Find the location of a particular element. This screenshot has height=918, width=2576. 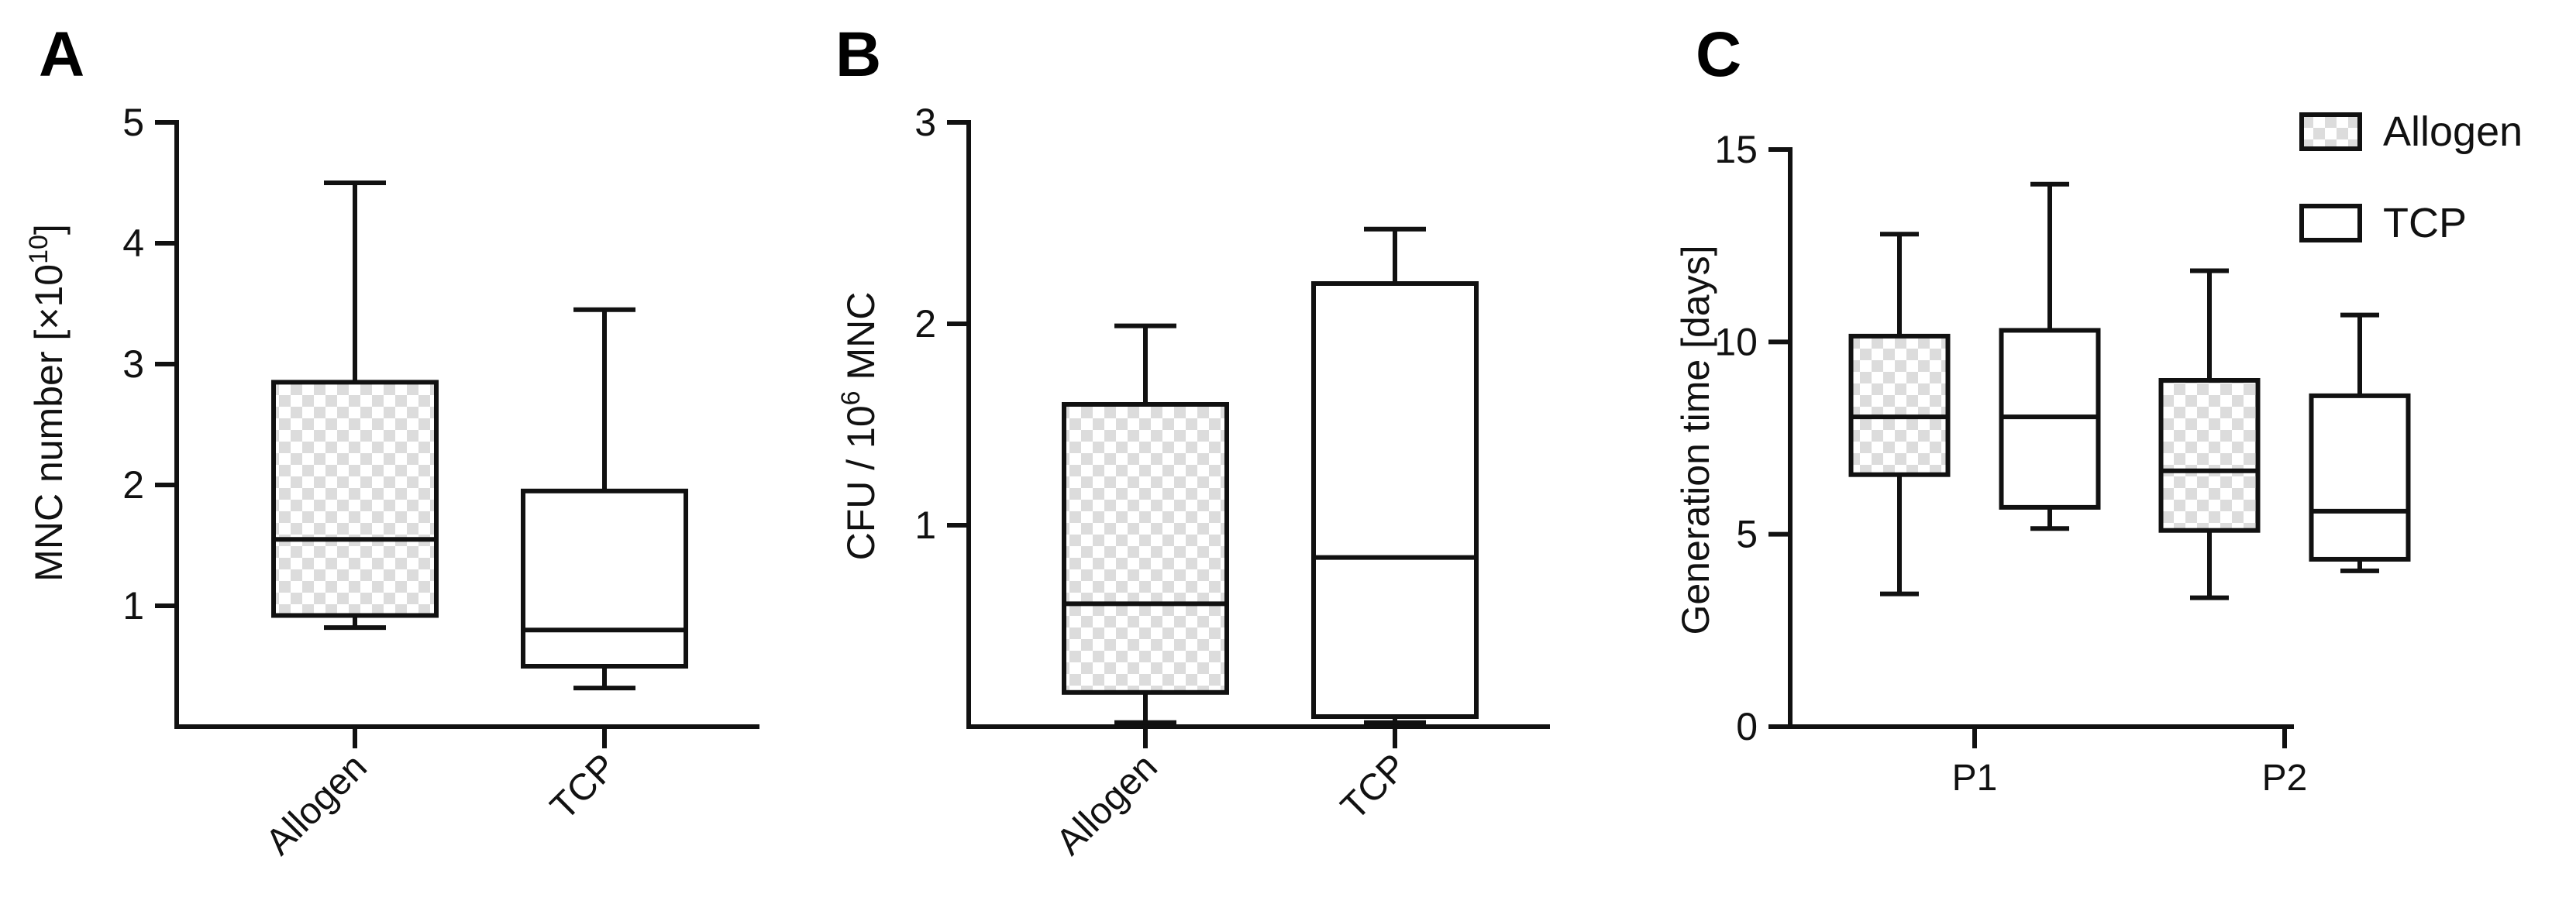

panel-letter: A is located at coordinates (61, 54).